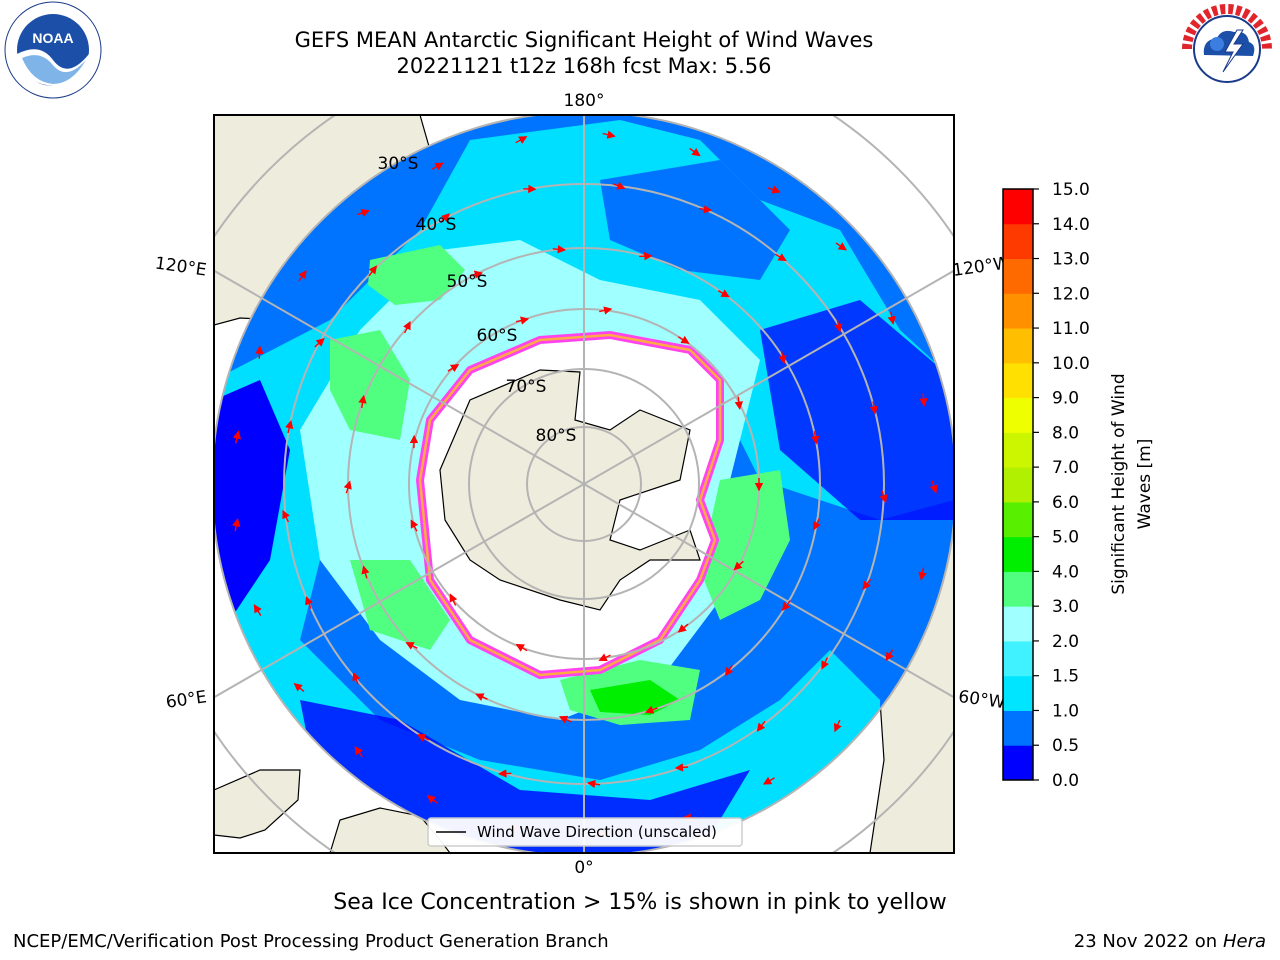  What do you see at coordinates (1065, 677) in the screenshot?
I see `colorbar-tick-label: 1.5` at bounding box center [1065, 677].